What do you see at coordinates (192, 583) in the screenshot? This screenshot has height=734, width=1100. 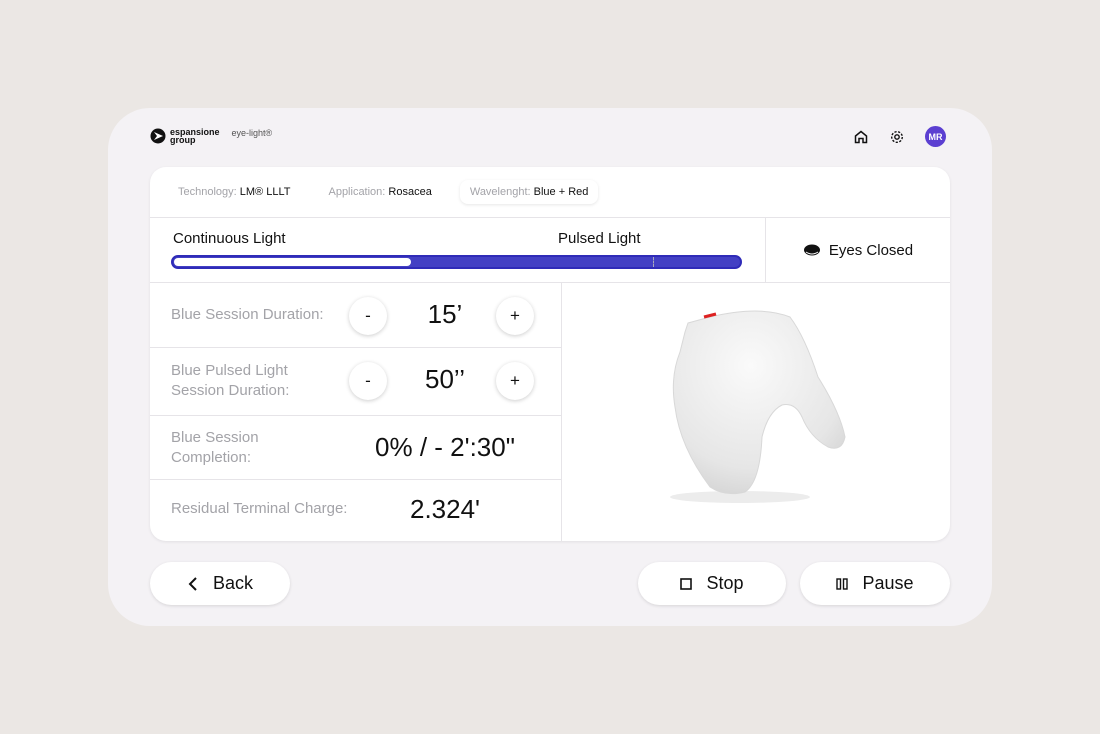 I see `chevron-left-icon` at bounding box center [192, 583].